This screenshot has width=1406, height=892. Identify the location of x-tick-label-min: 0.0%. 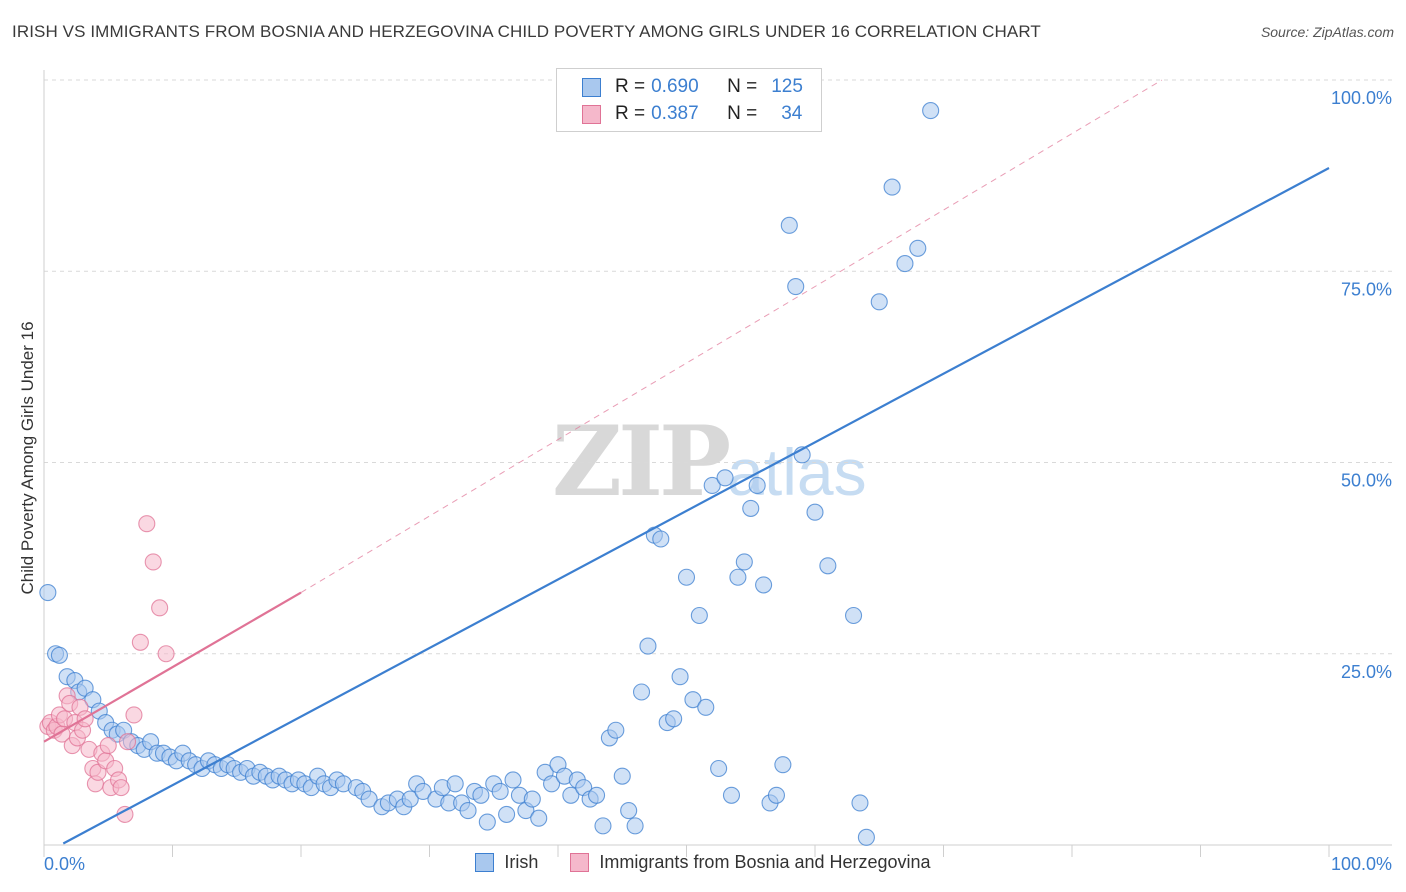
(64, 864).